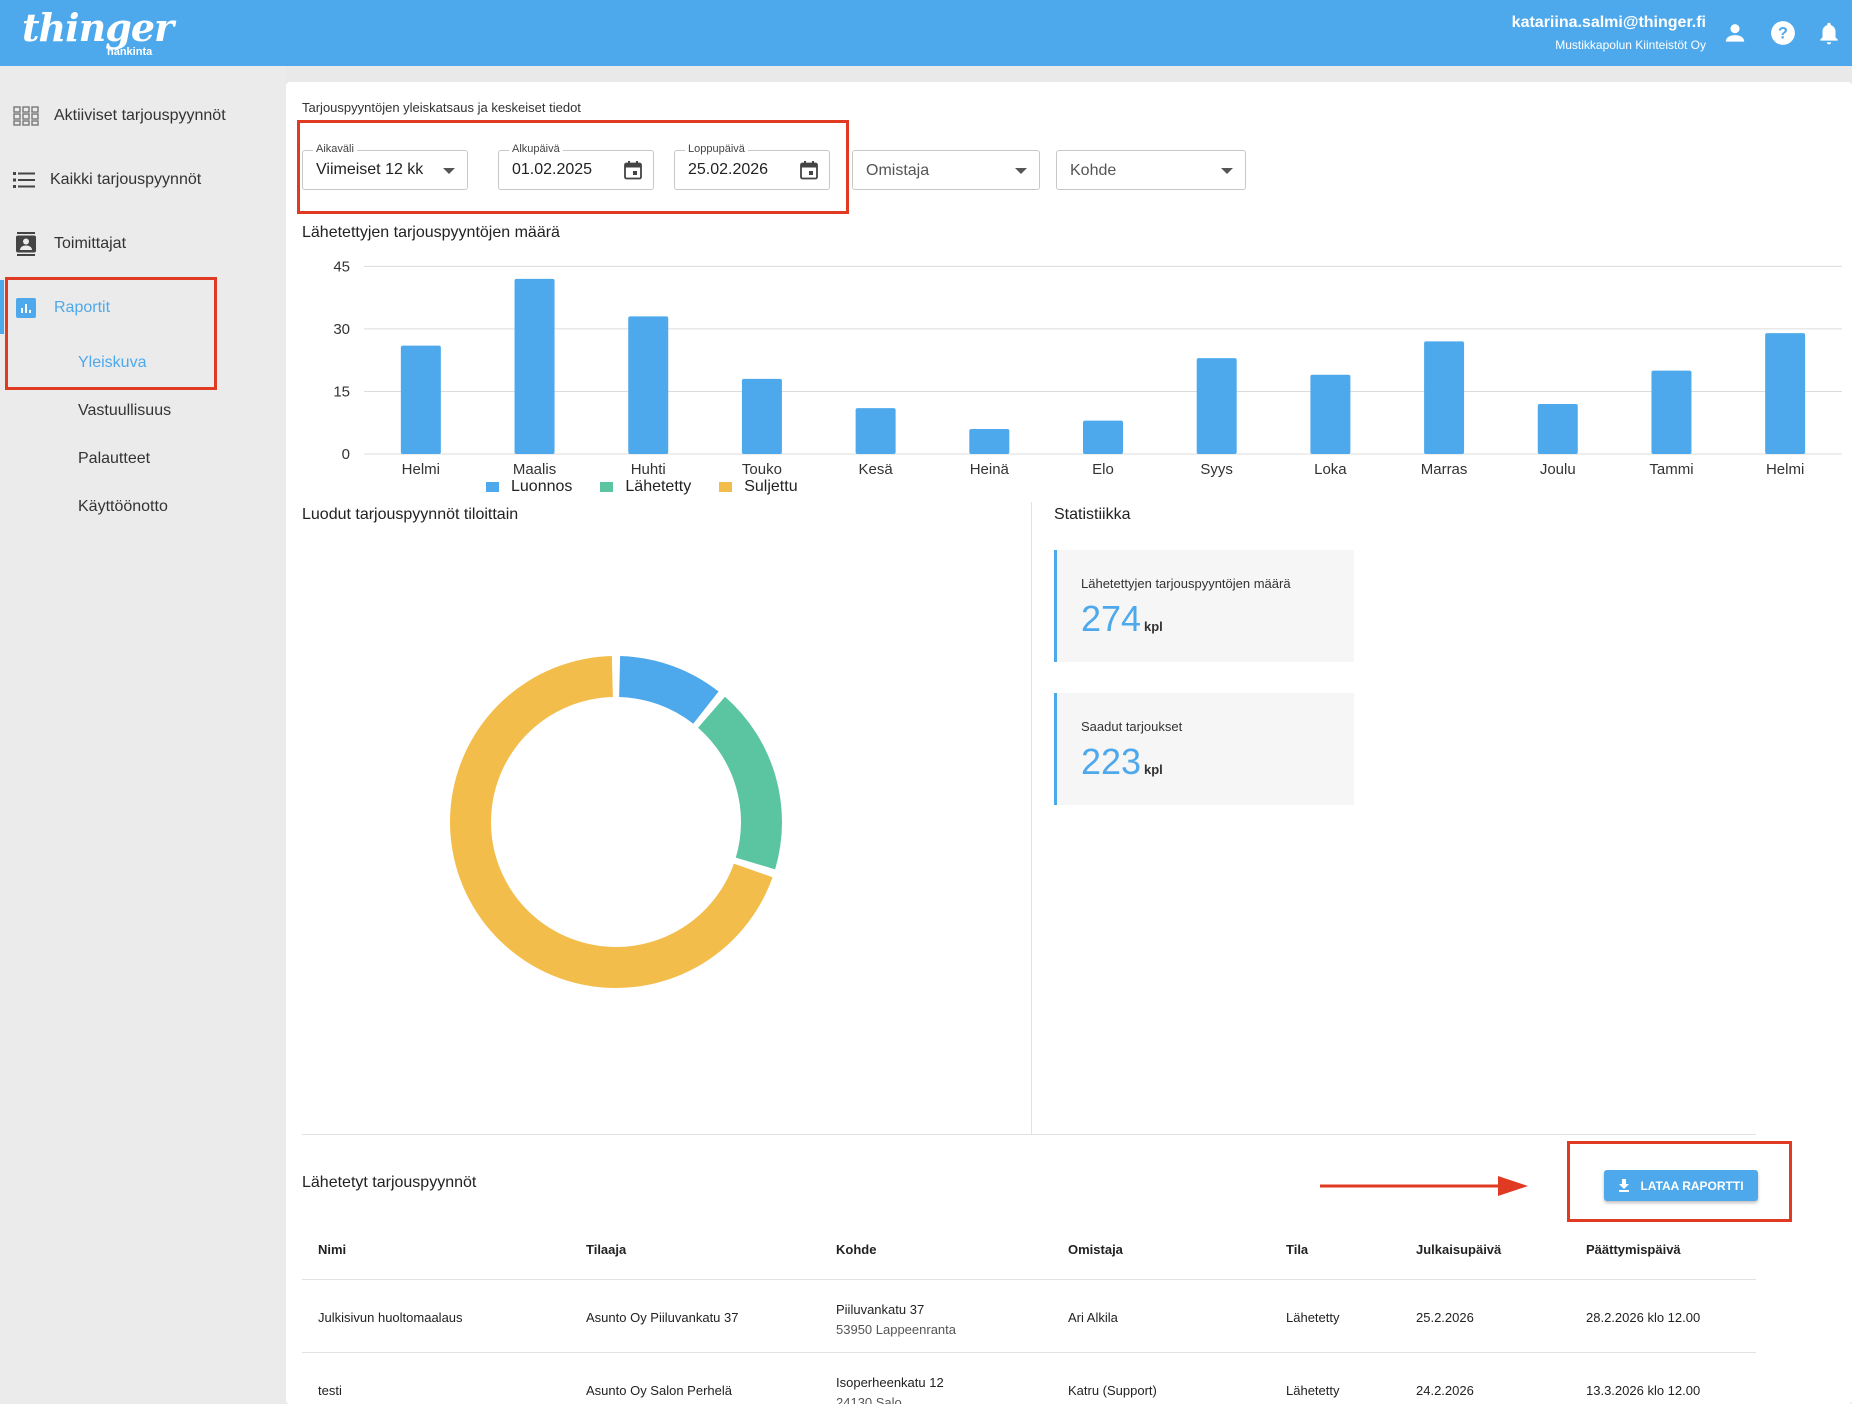 The image size is (1852, 1404). What do you see at coordinates (1630, 45) in the screenshot?
I see `user-organization: Mustikkapolun Kiinteistöt Oy` at bounding box center [1630, 45].